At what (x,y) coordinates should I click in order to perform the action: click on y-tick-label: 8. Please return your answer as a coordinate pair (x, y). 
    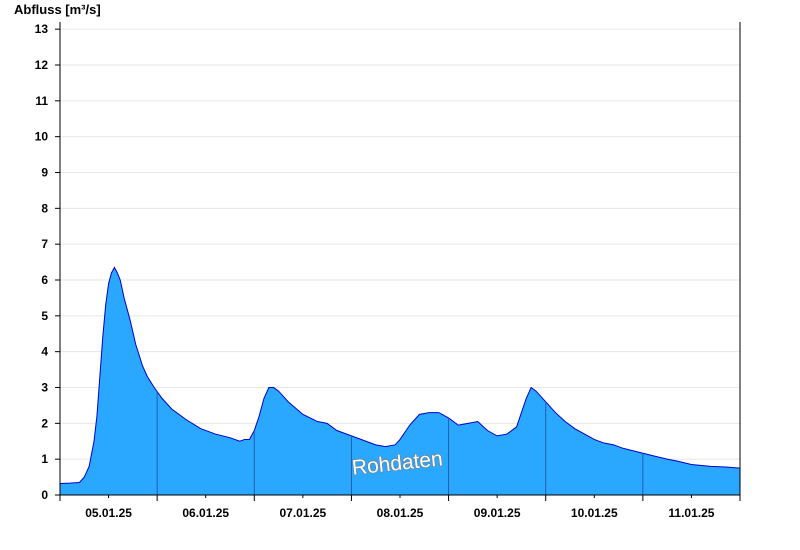
    Looking at the image, I should click on (44, 208).